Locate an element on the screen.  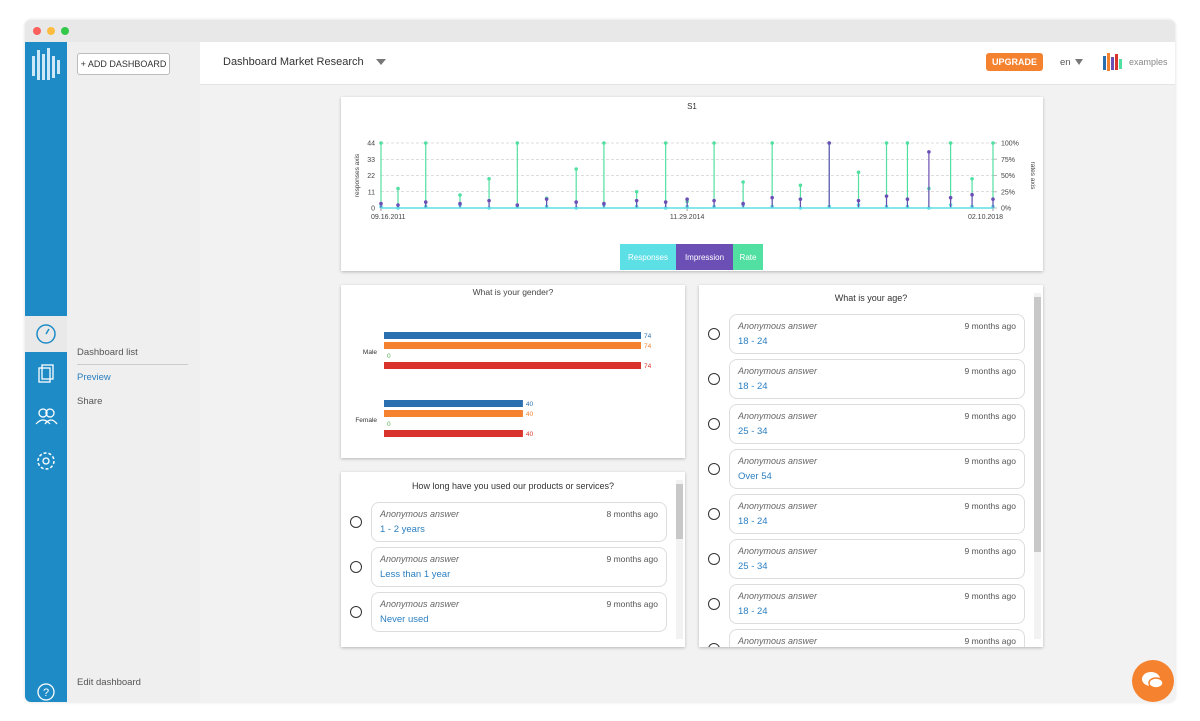
icon-sidebar: ? is located at coordinates (46, 372).